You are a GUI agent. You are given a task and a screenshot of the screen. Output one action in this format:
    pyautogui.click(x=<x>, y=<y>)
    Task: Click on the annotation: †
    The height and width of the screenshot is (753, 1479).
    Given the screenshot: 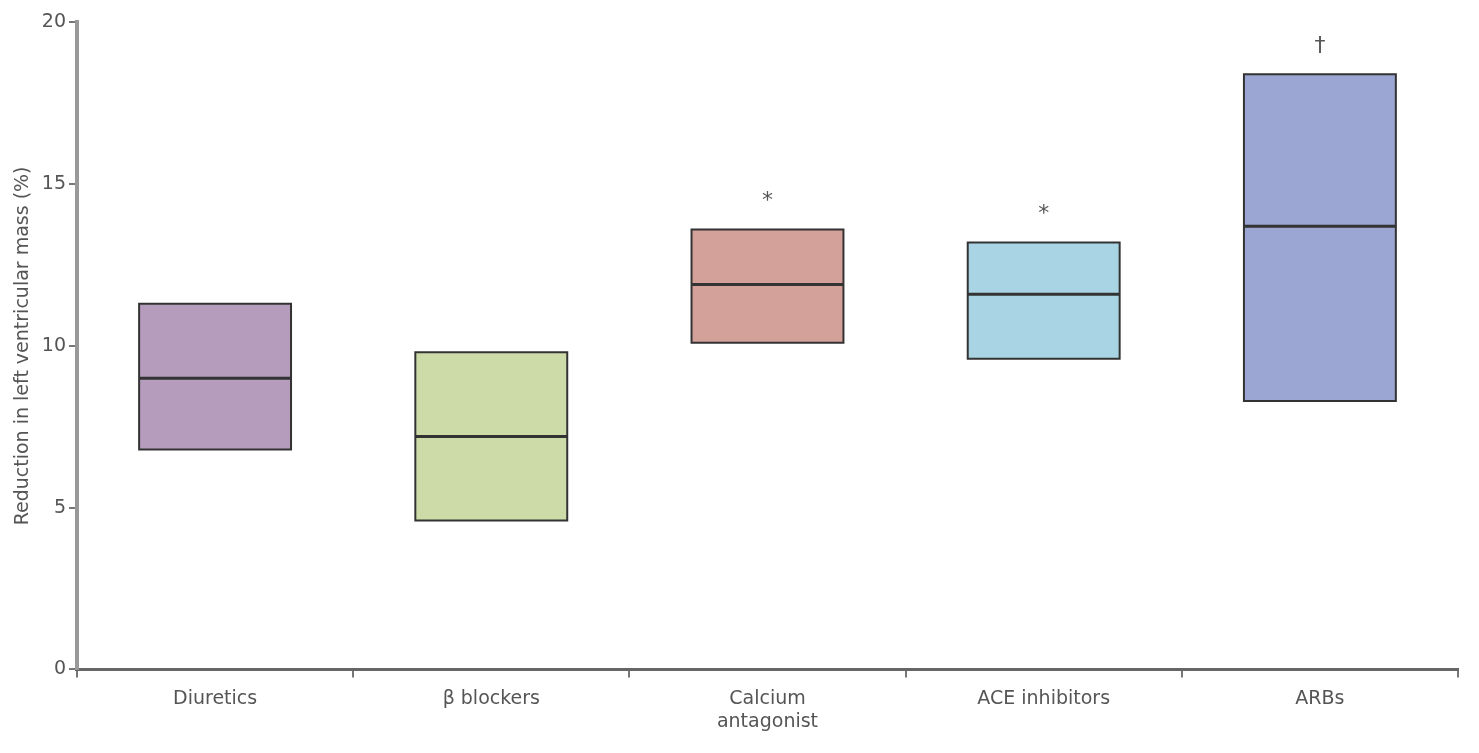 What is the action you would take?
    pyautogui.click(x=1320, y=44)
    